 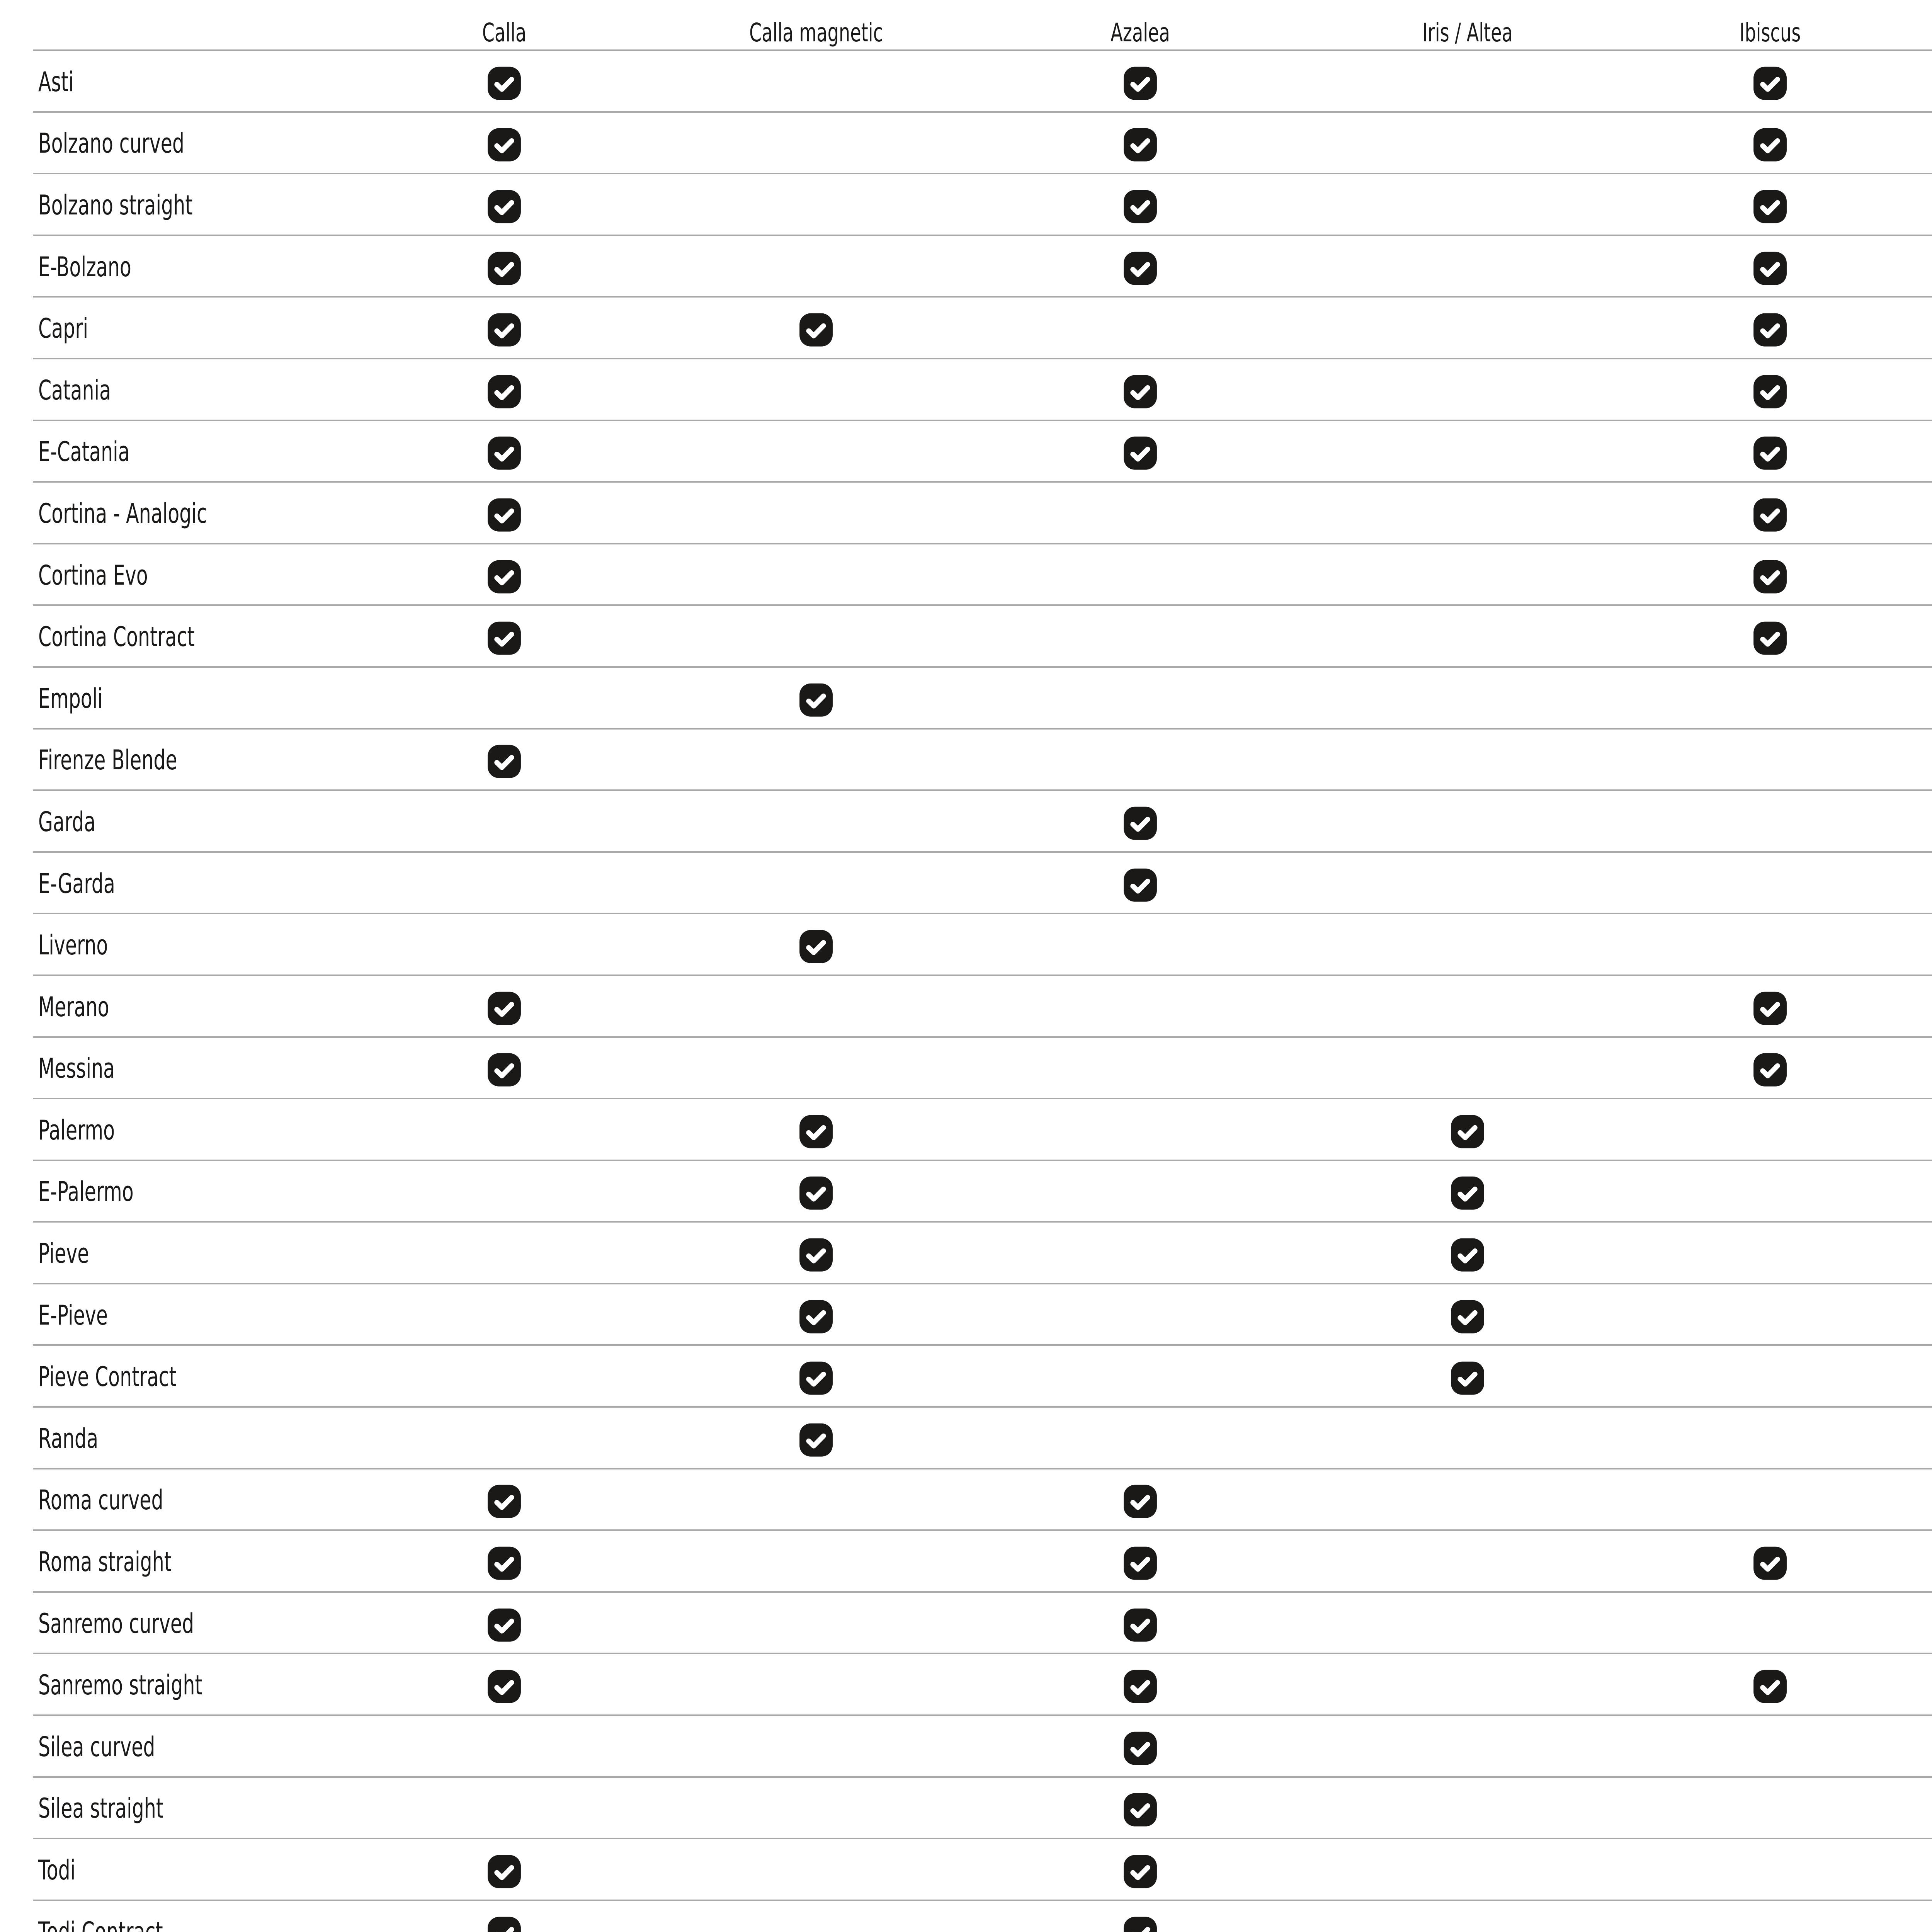 I want to click on table-row: Asti, so click(x=983, y=82).